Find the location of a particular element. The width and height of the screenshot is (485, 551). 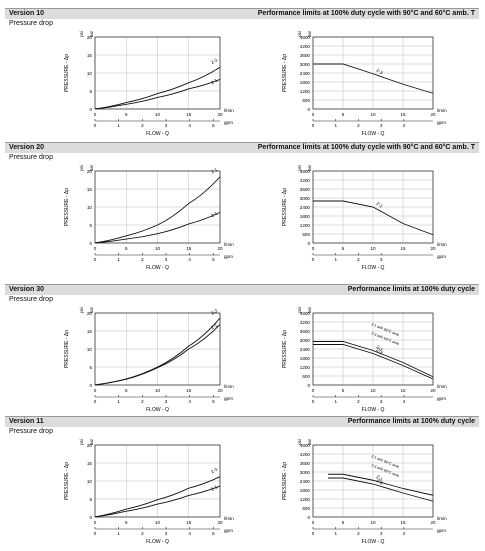

y-tick-label: 5 is located at coordinates (90, 499).